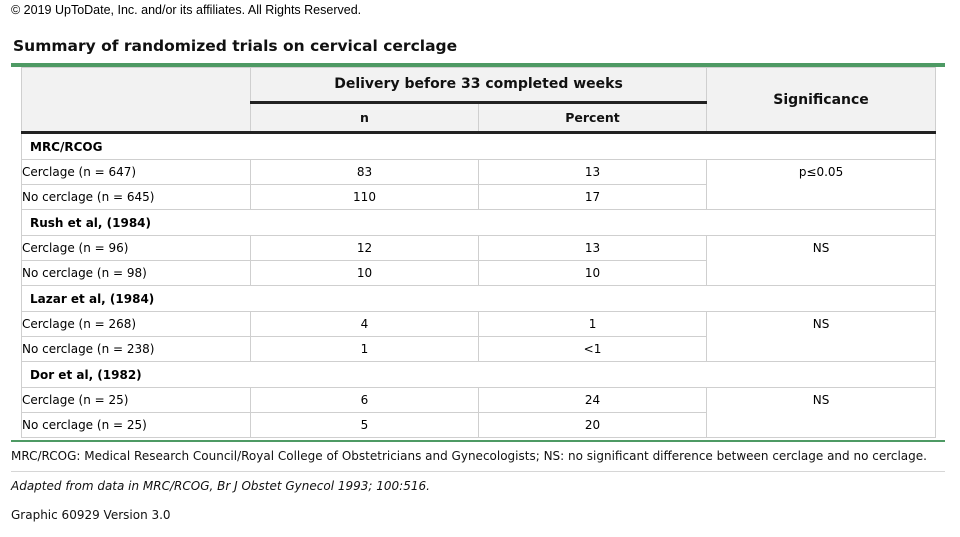 The height and width of the screenshot is (537, 960). I want to click on row-label: Cerclage (n = 647), so click(136, 172).